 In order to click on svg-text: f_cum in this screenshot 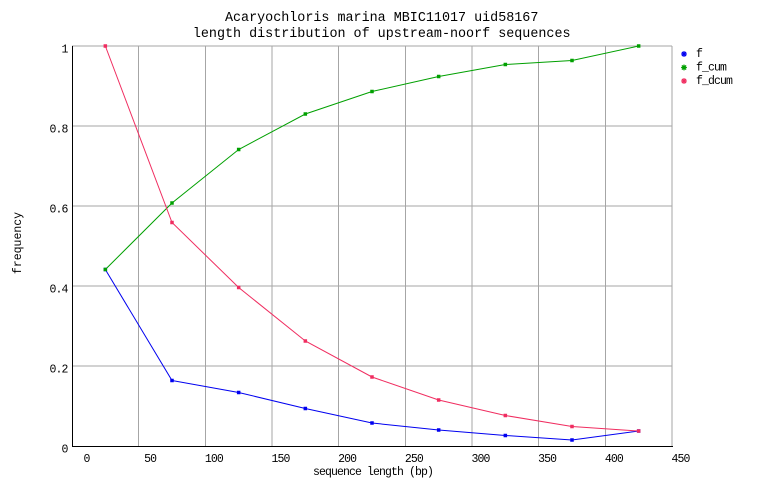, I will do `click(711, 68)`.